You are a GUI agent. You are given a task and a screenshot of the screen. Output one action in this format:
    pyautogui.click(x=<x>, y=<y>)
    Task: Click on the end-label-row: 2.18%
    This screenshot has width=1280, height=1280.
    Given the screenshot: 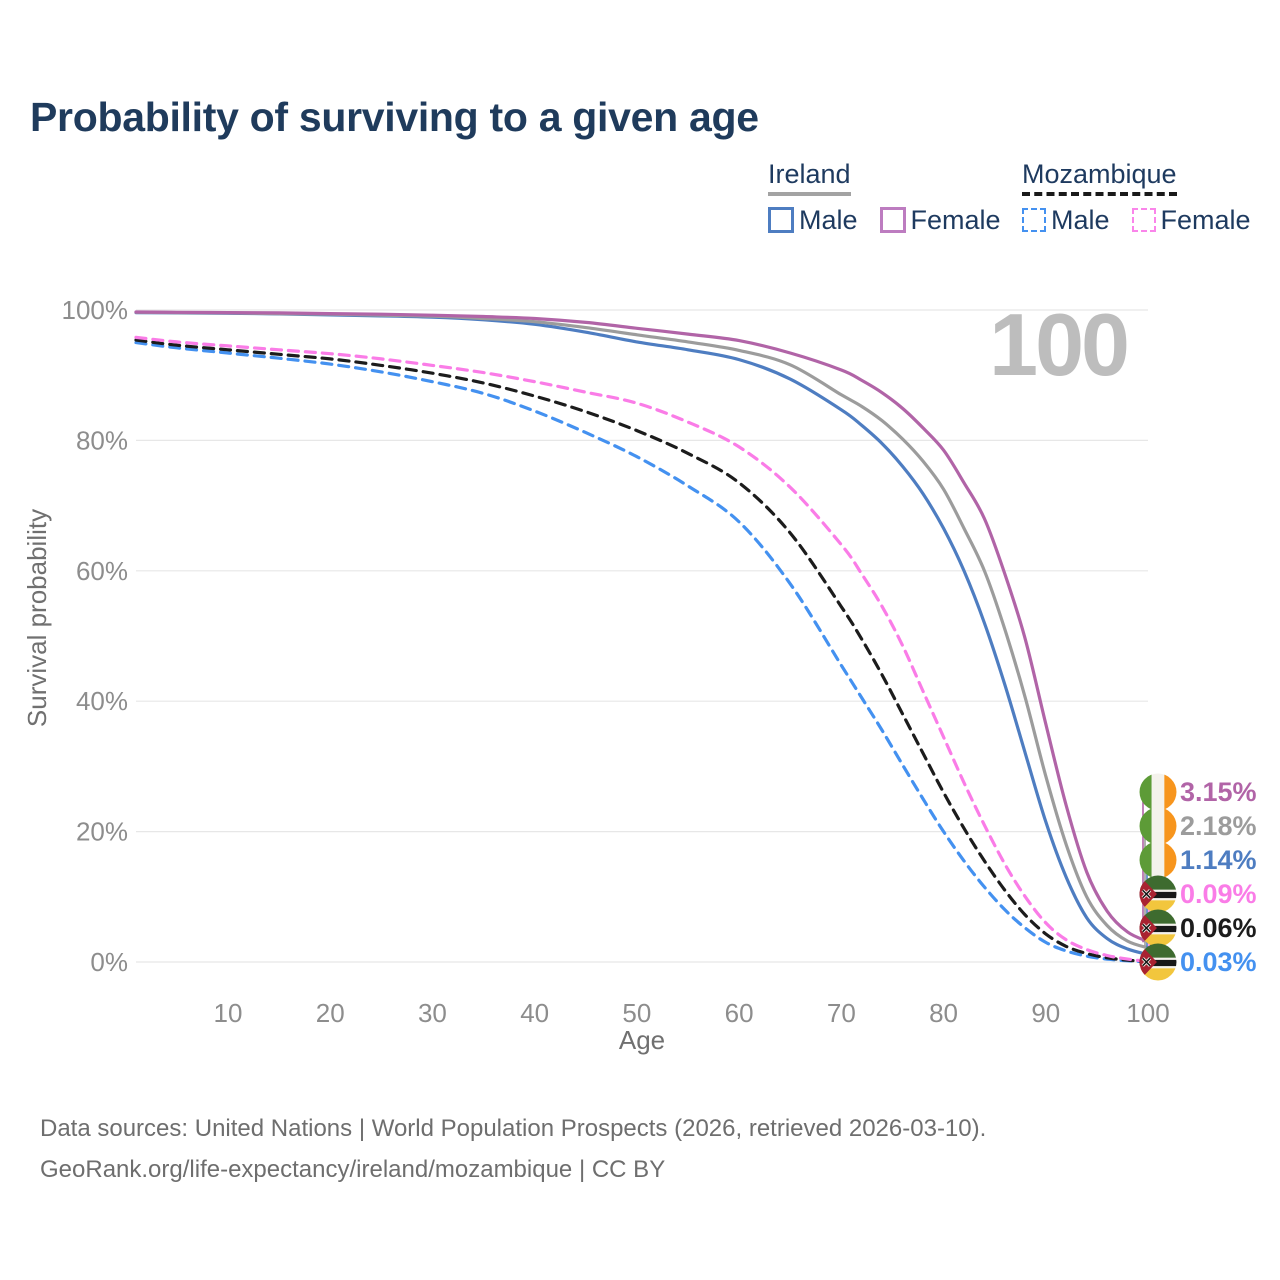 What is the action you would take?
    pyautogui.click(x=1198, y=826)
    